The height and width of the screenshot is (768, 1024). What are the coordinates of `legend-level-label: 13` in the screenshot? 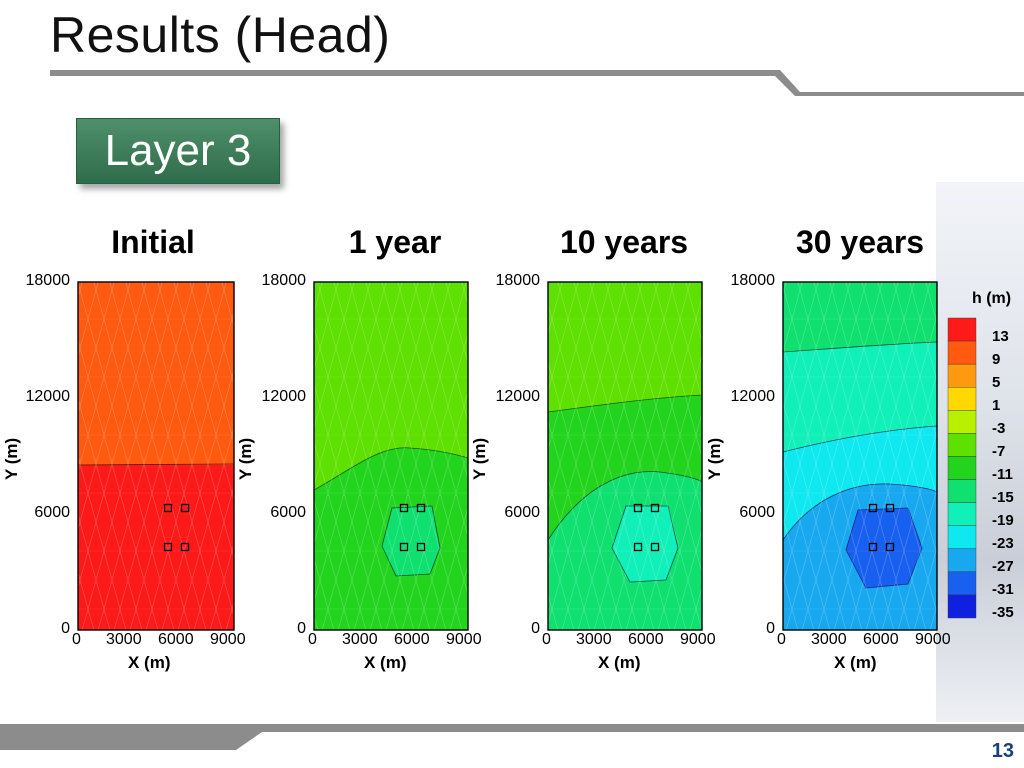 It's located at (1000, 336).